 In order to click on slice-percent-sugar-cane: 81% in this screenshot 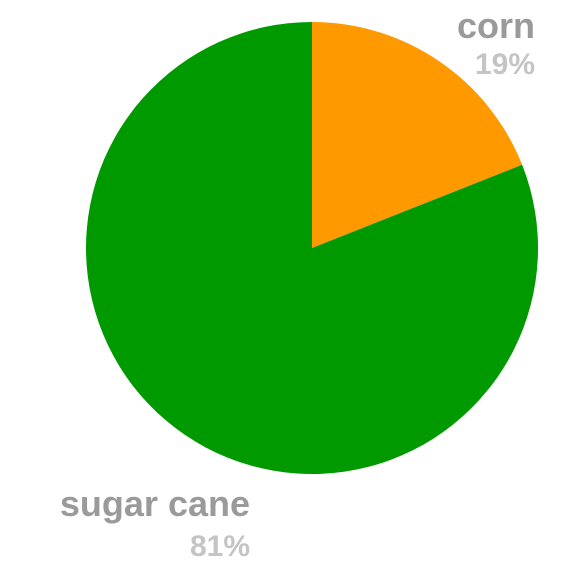, I will do `click(220, 545)`.